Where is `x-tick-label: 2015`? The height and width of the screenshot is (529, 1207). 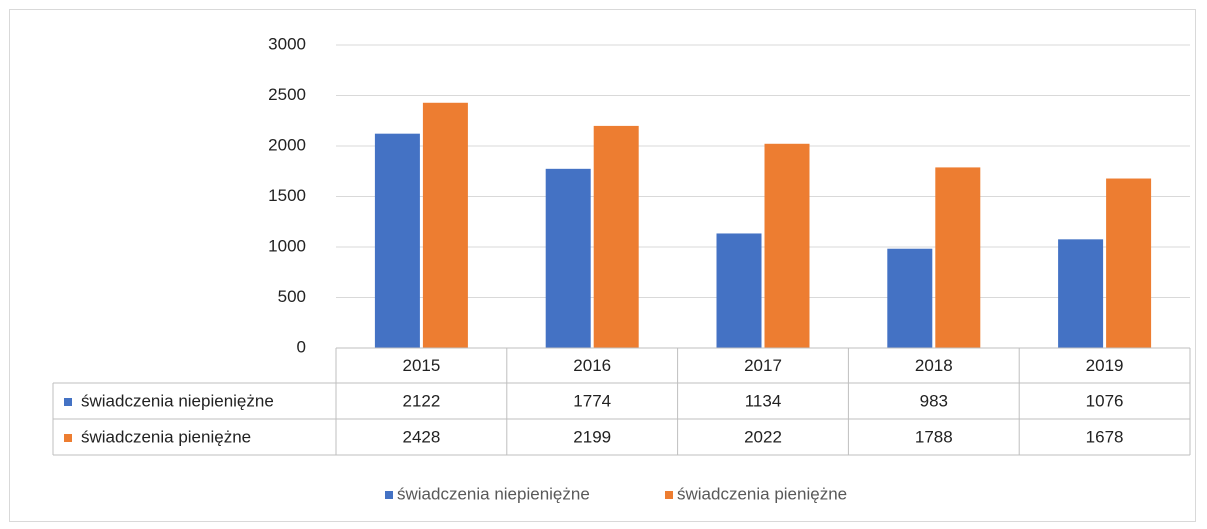 x-tick-label: 2015 is located at coordinates (421, 365).